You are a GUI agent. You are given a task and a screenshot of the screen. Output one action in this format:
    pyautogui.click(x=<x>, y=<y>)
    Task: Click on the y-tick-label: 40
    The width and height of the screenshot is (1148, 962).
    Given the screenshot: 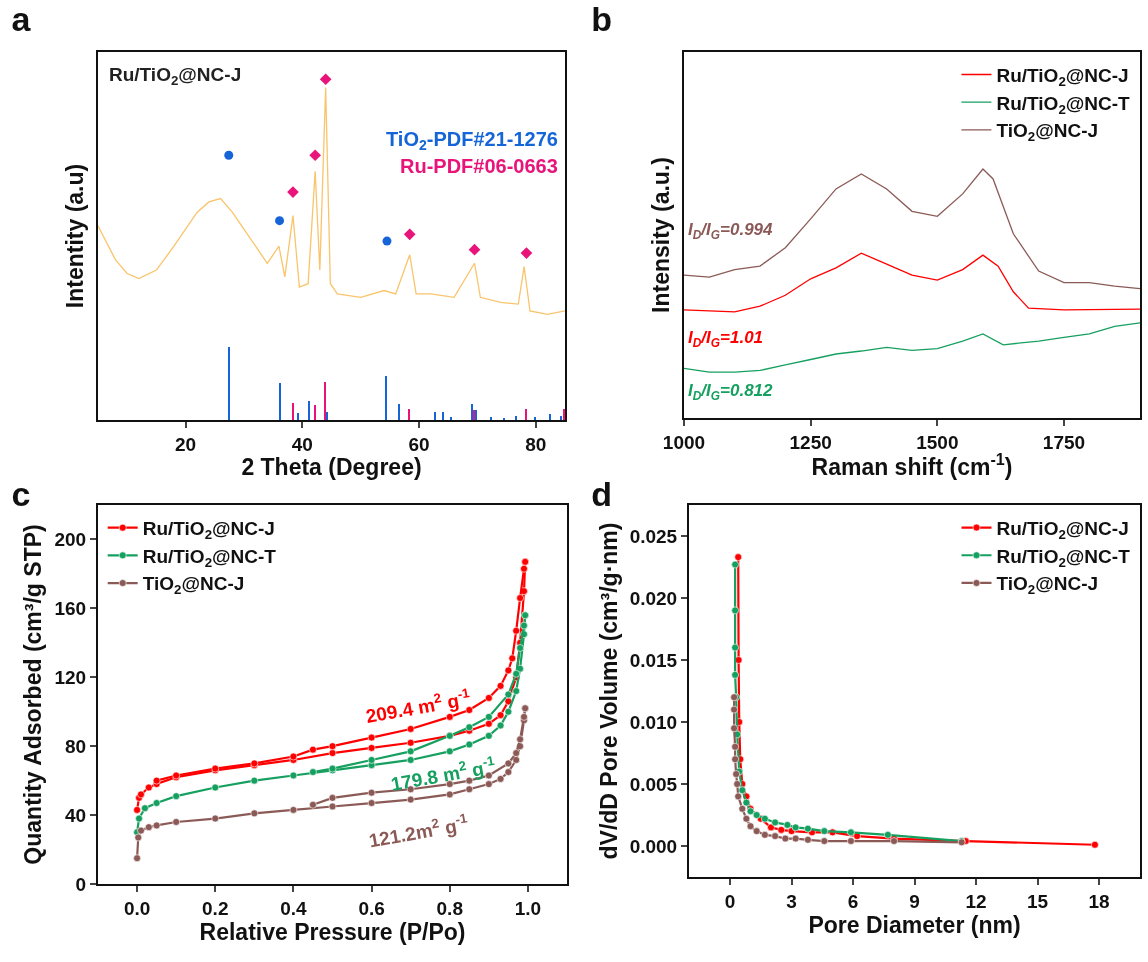 What is the action you would take?
    pyautogui.click(x=76, y=815)
    